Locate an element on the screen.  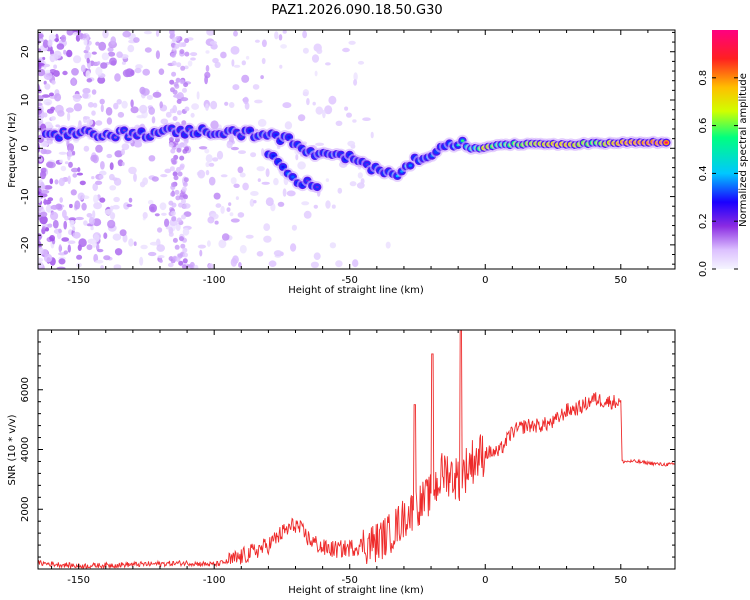
y-tick-label: 20 is located at coordinates (25, 51).